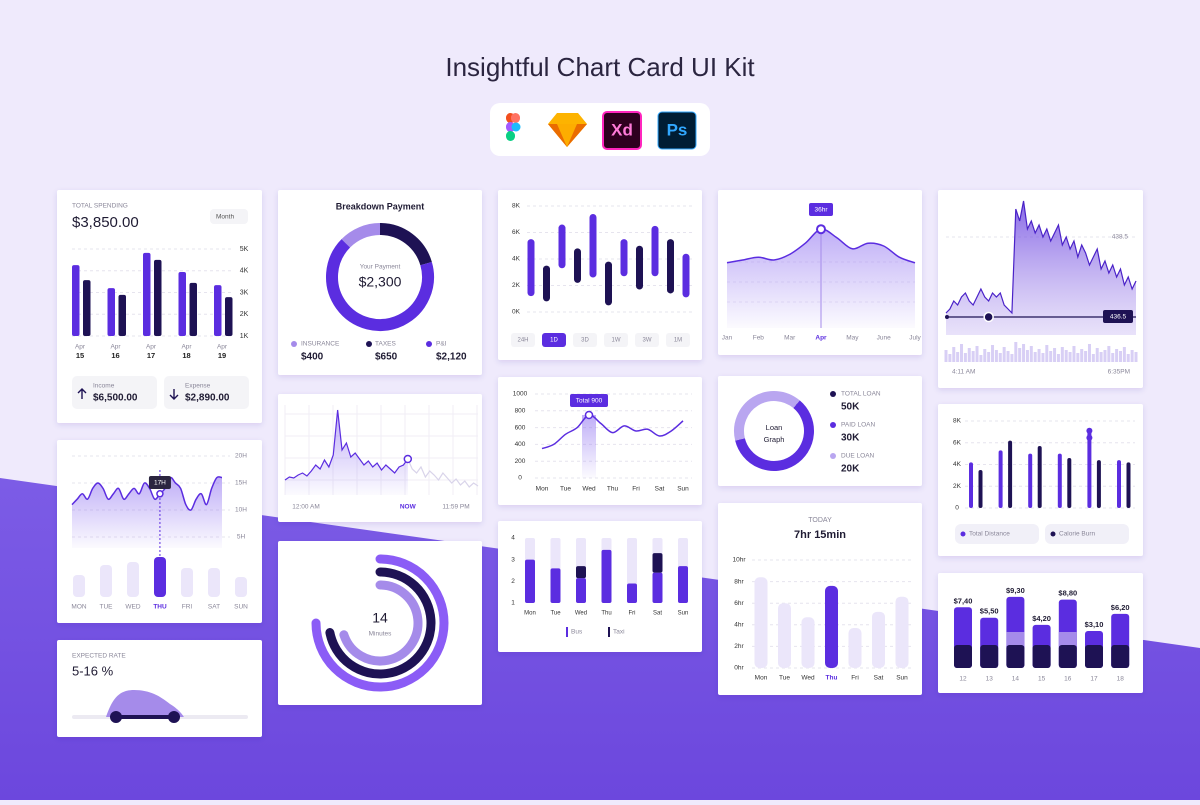 This screenshot has width=1200, height=805. I want to click on arrow-icon, so click(174, 394).